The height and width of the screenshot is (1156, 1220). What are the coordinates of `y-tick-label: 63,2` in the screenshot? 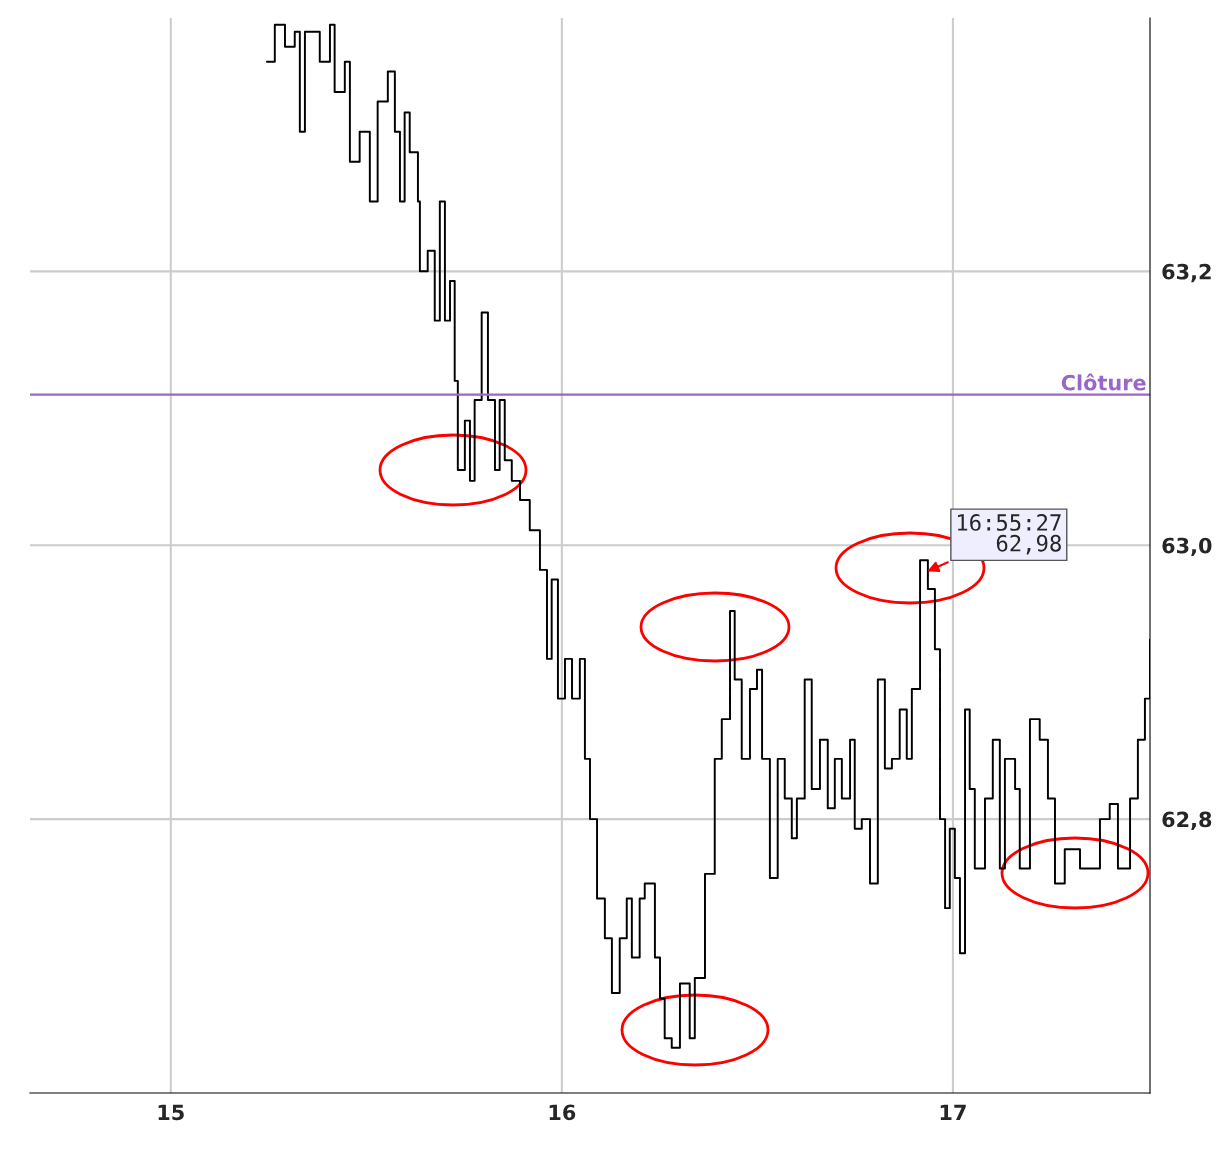 It's located at (1186, 273).